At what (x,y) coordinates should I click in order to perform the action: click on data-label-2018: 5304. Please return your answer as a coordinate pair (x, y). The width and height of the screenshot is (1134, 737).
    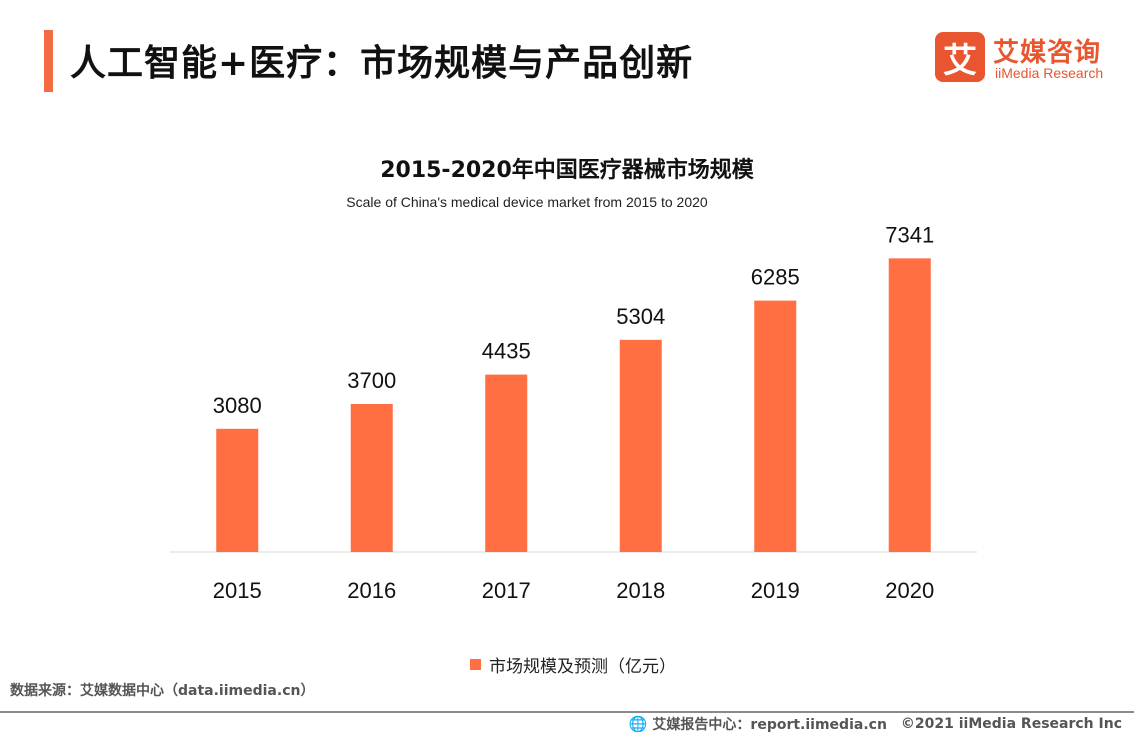
    Looking at the image, I should click on (640, 316).